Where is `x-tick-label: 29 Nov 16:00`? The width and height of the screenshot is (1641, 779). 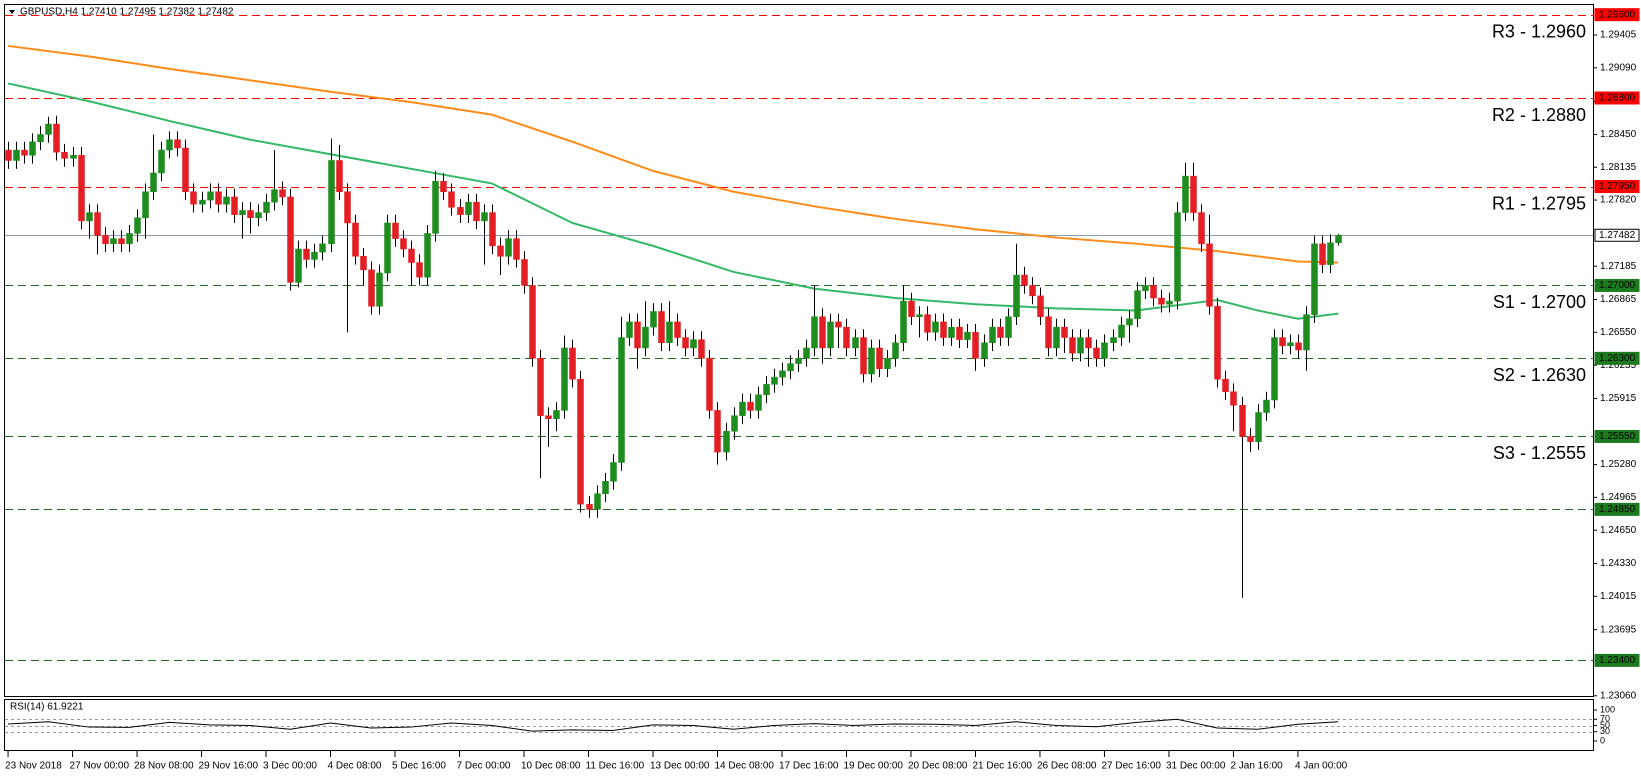 x-tick-label: 29 Nov 16:00 is located at coordinates (229, 766).